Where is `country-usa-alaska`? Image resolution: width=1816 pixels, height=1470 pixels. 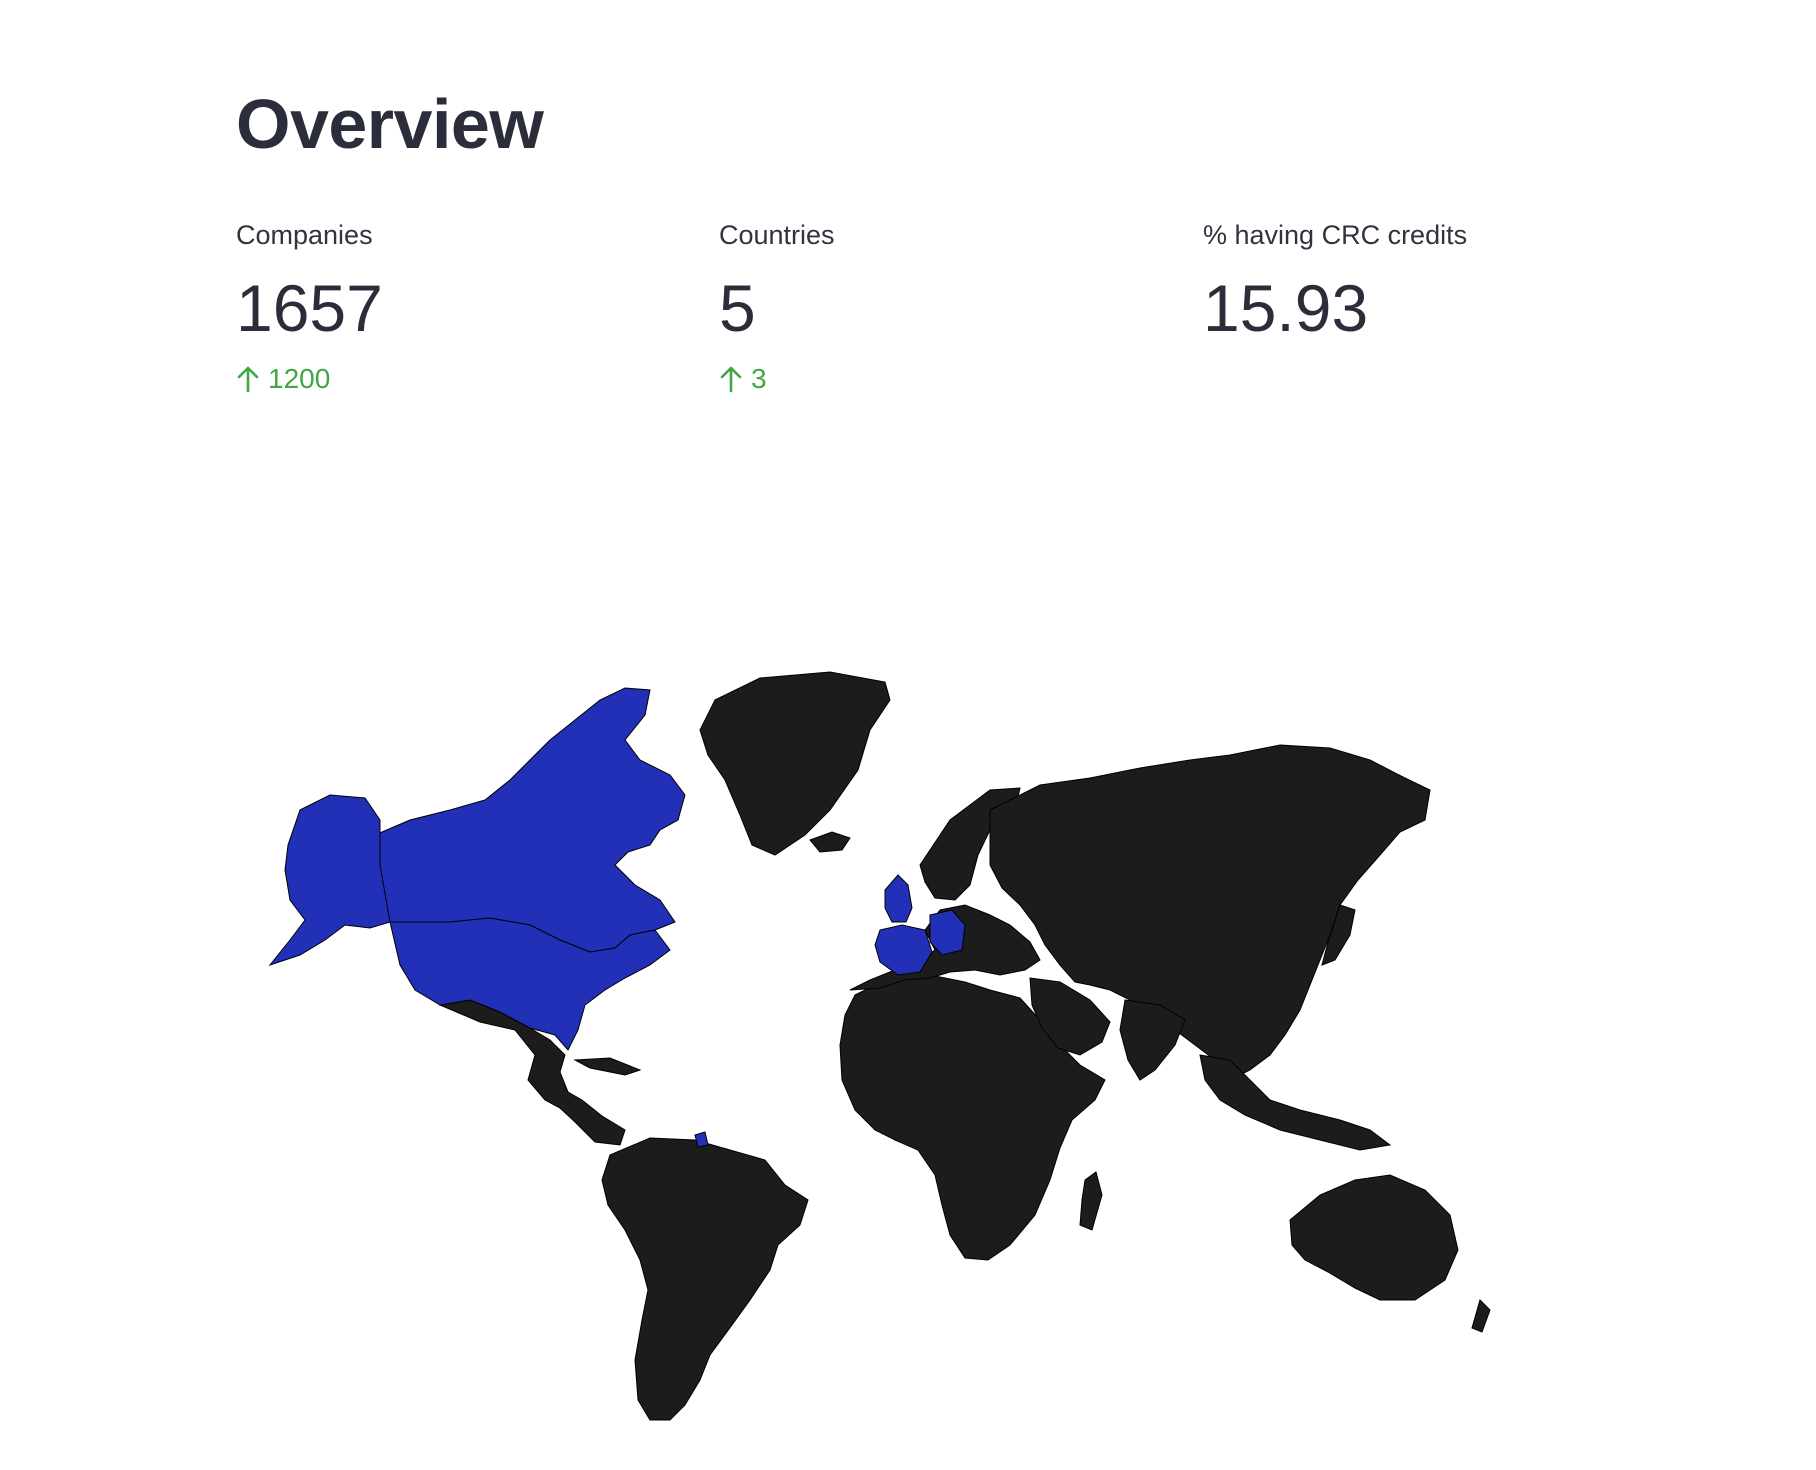
country-usa-alaska is located at coordinates (329, 880).